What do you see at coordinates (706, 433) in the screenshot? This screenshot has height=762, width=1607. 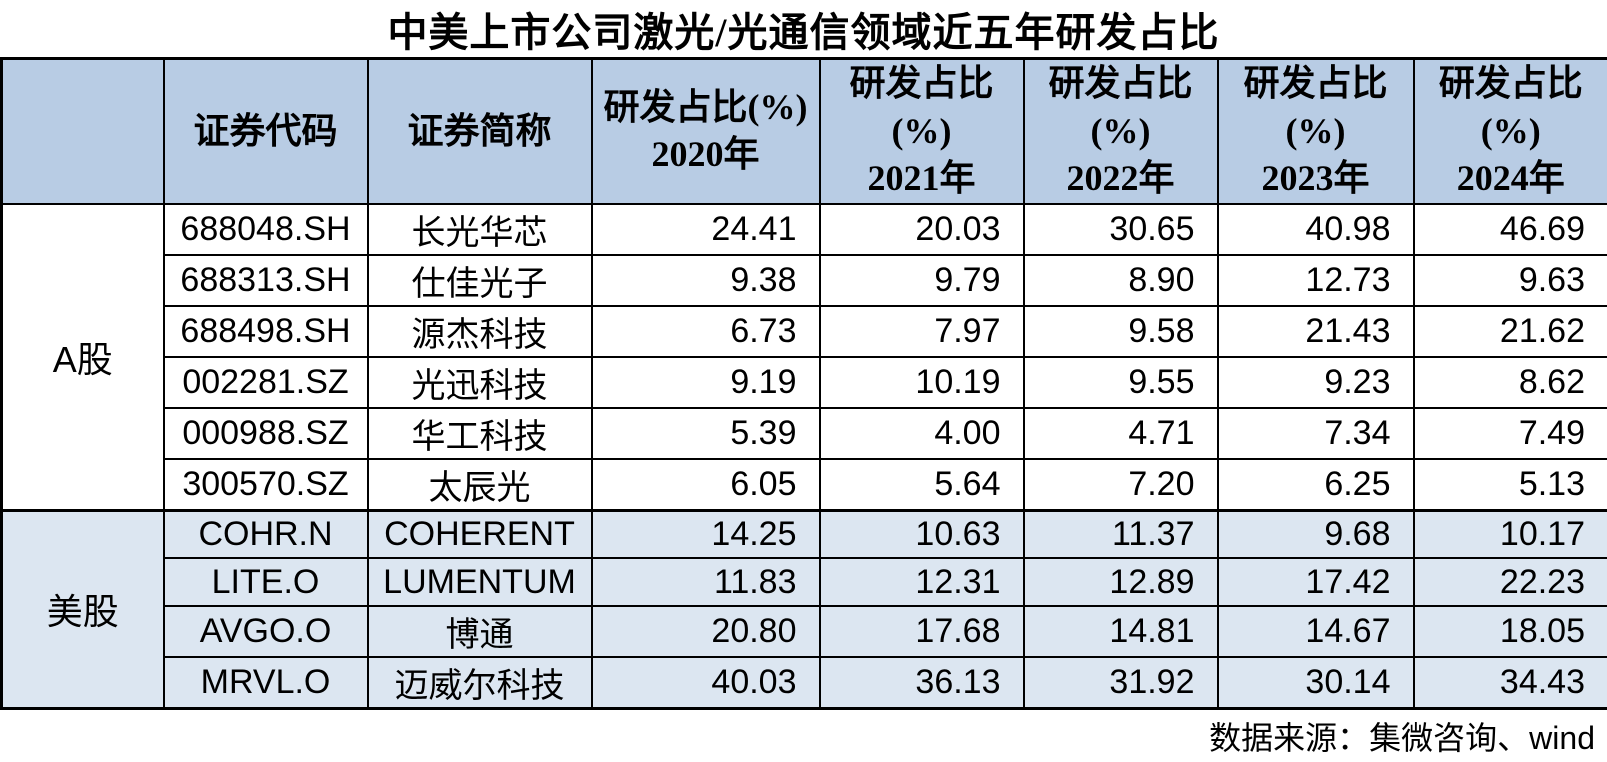 I see `value-cell: 5.39` at bounding box center [706, 433].